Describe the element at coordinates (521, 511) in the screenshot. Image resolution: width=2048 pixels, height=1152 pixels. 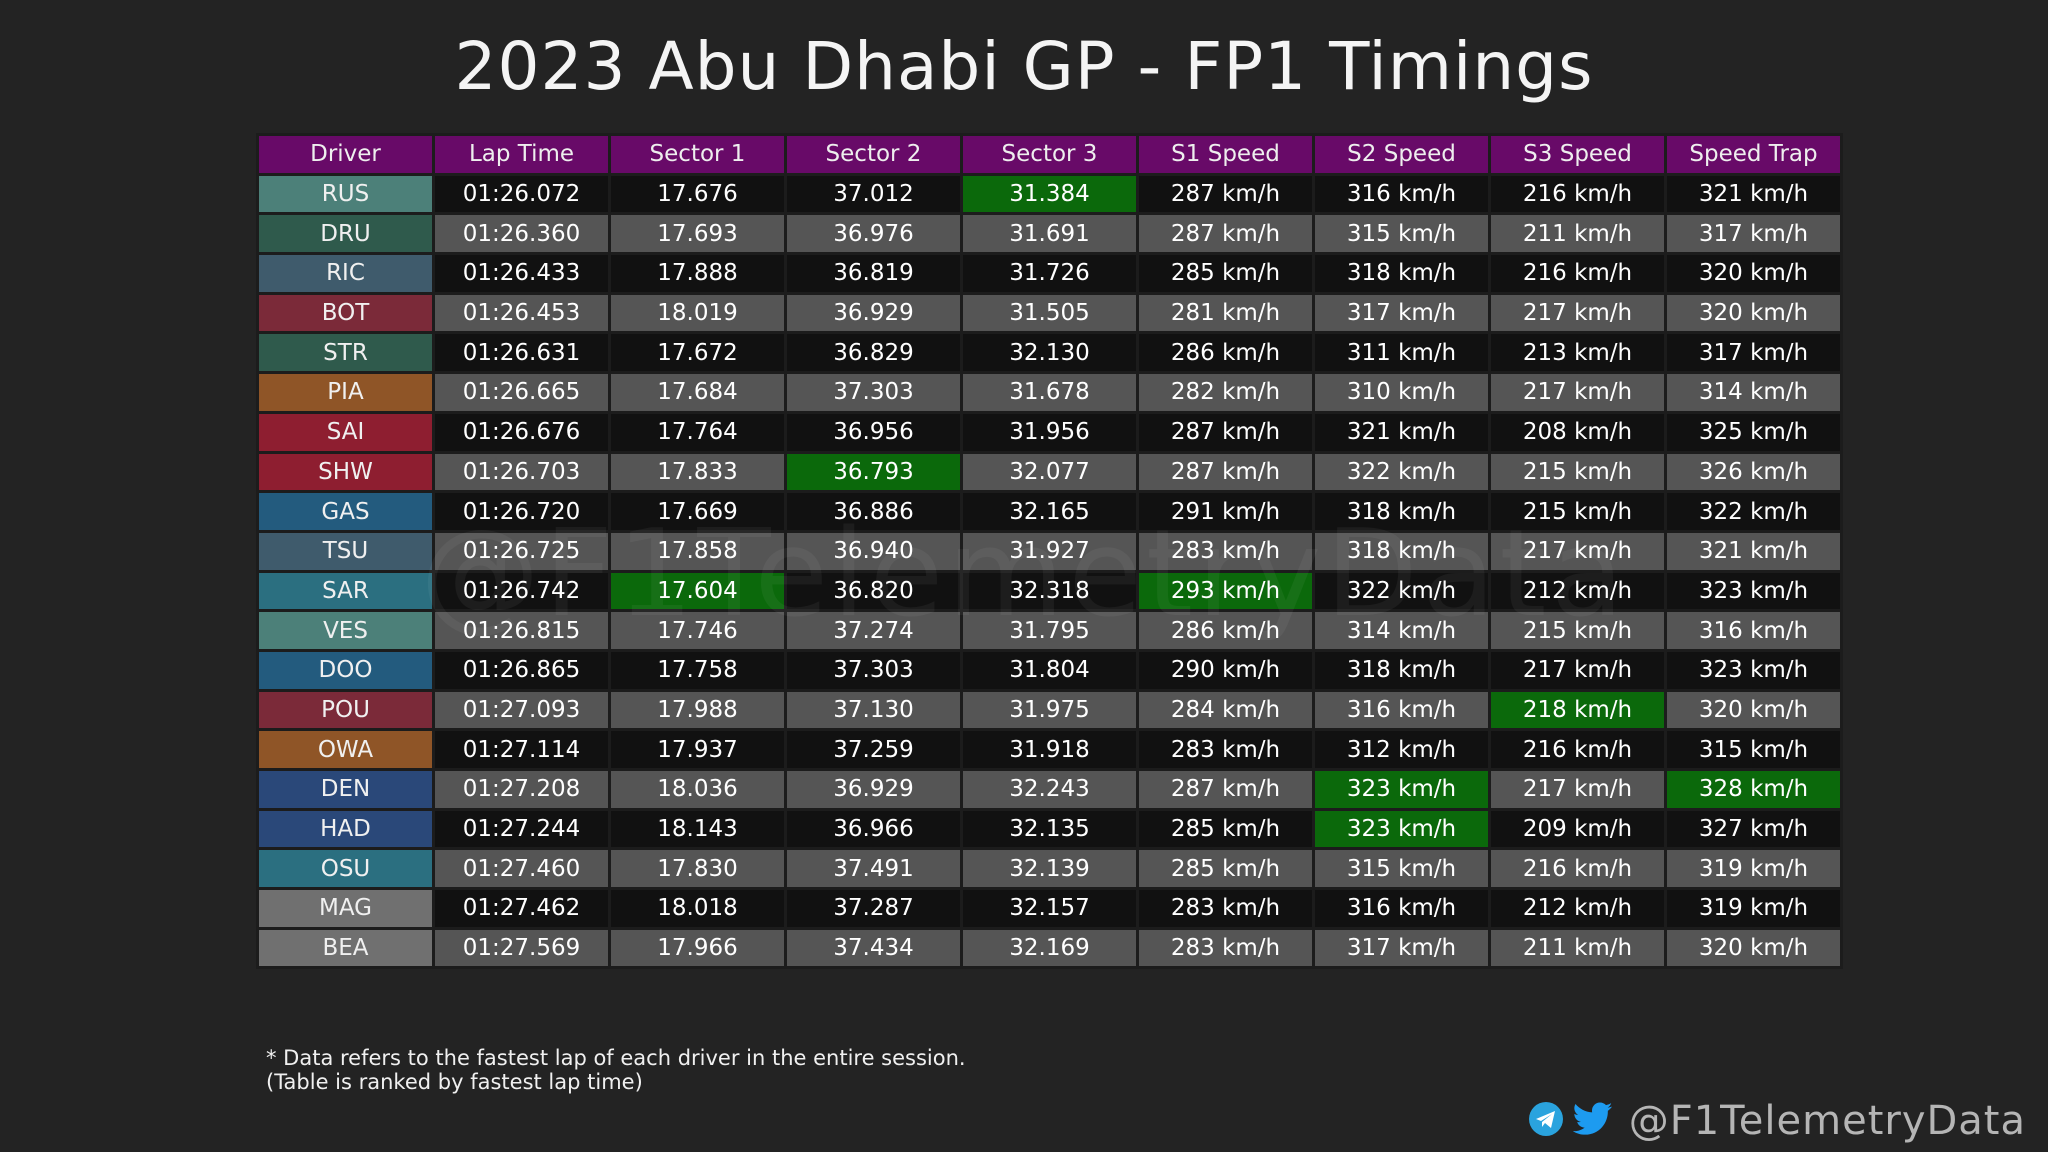
I see `value-cell: 01:26.720` at that location.